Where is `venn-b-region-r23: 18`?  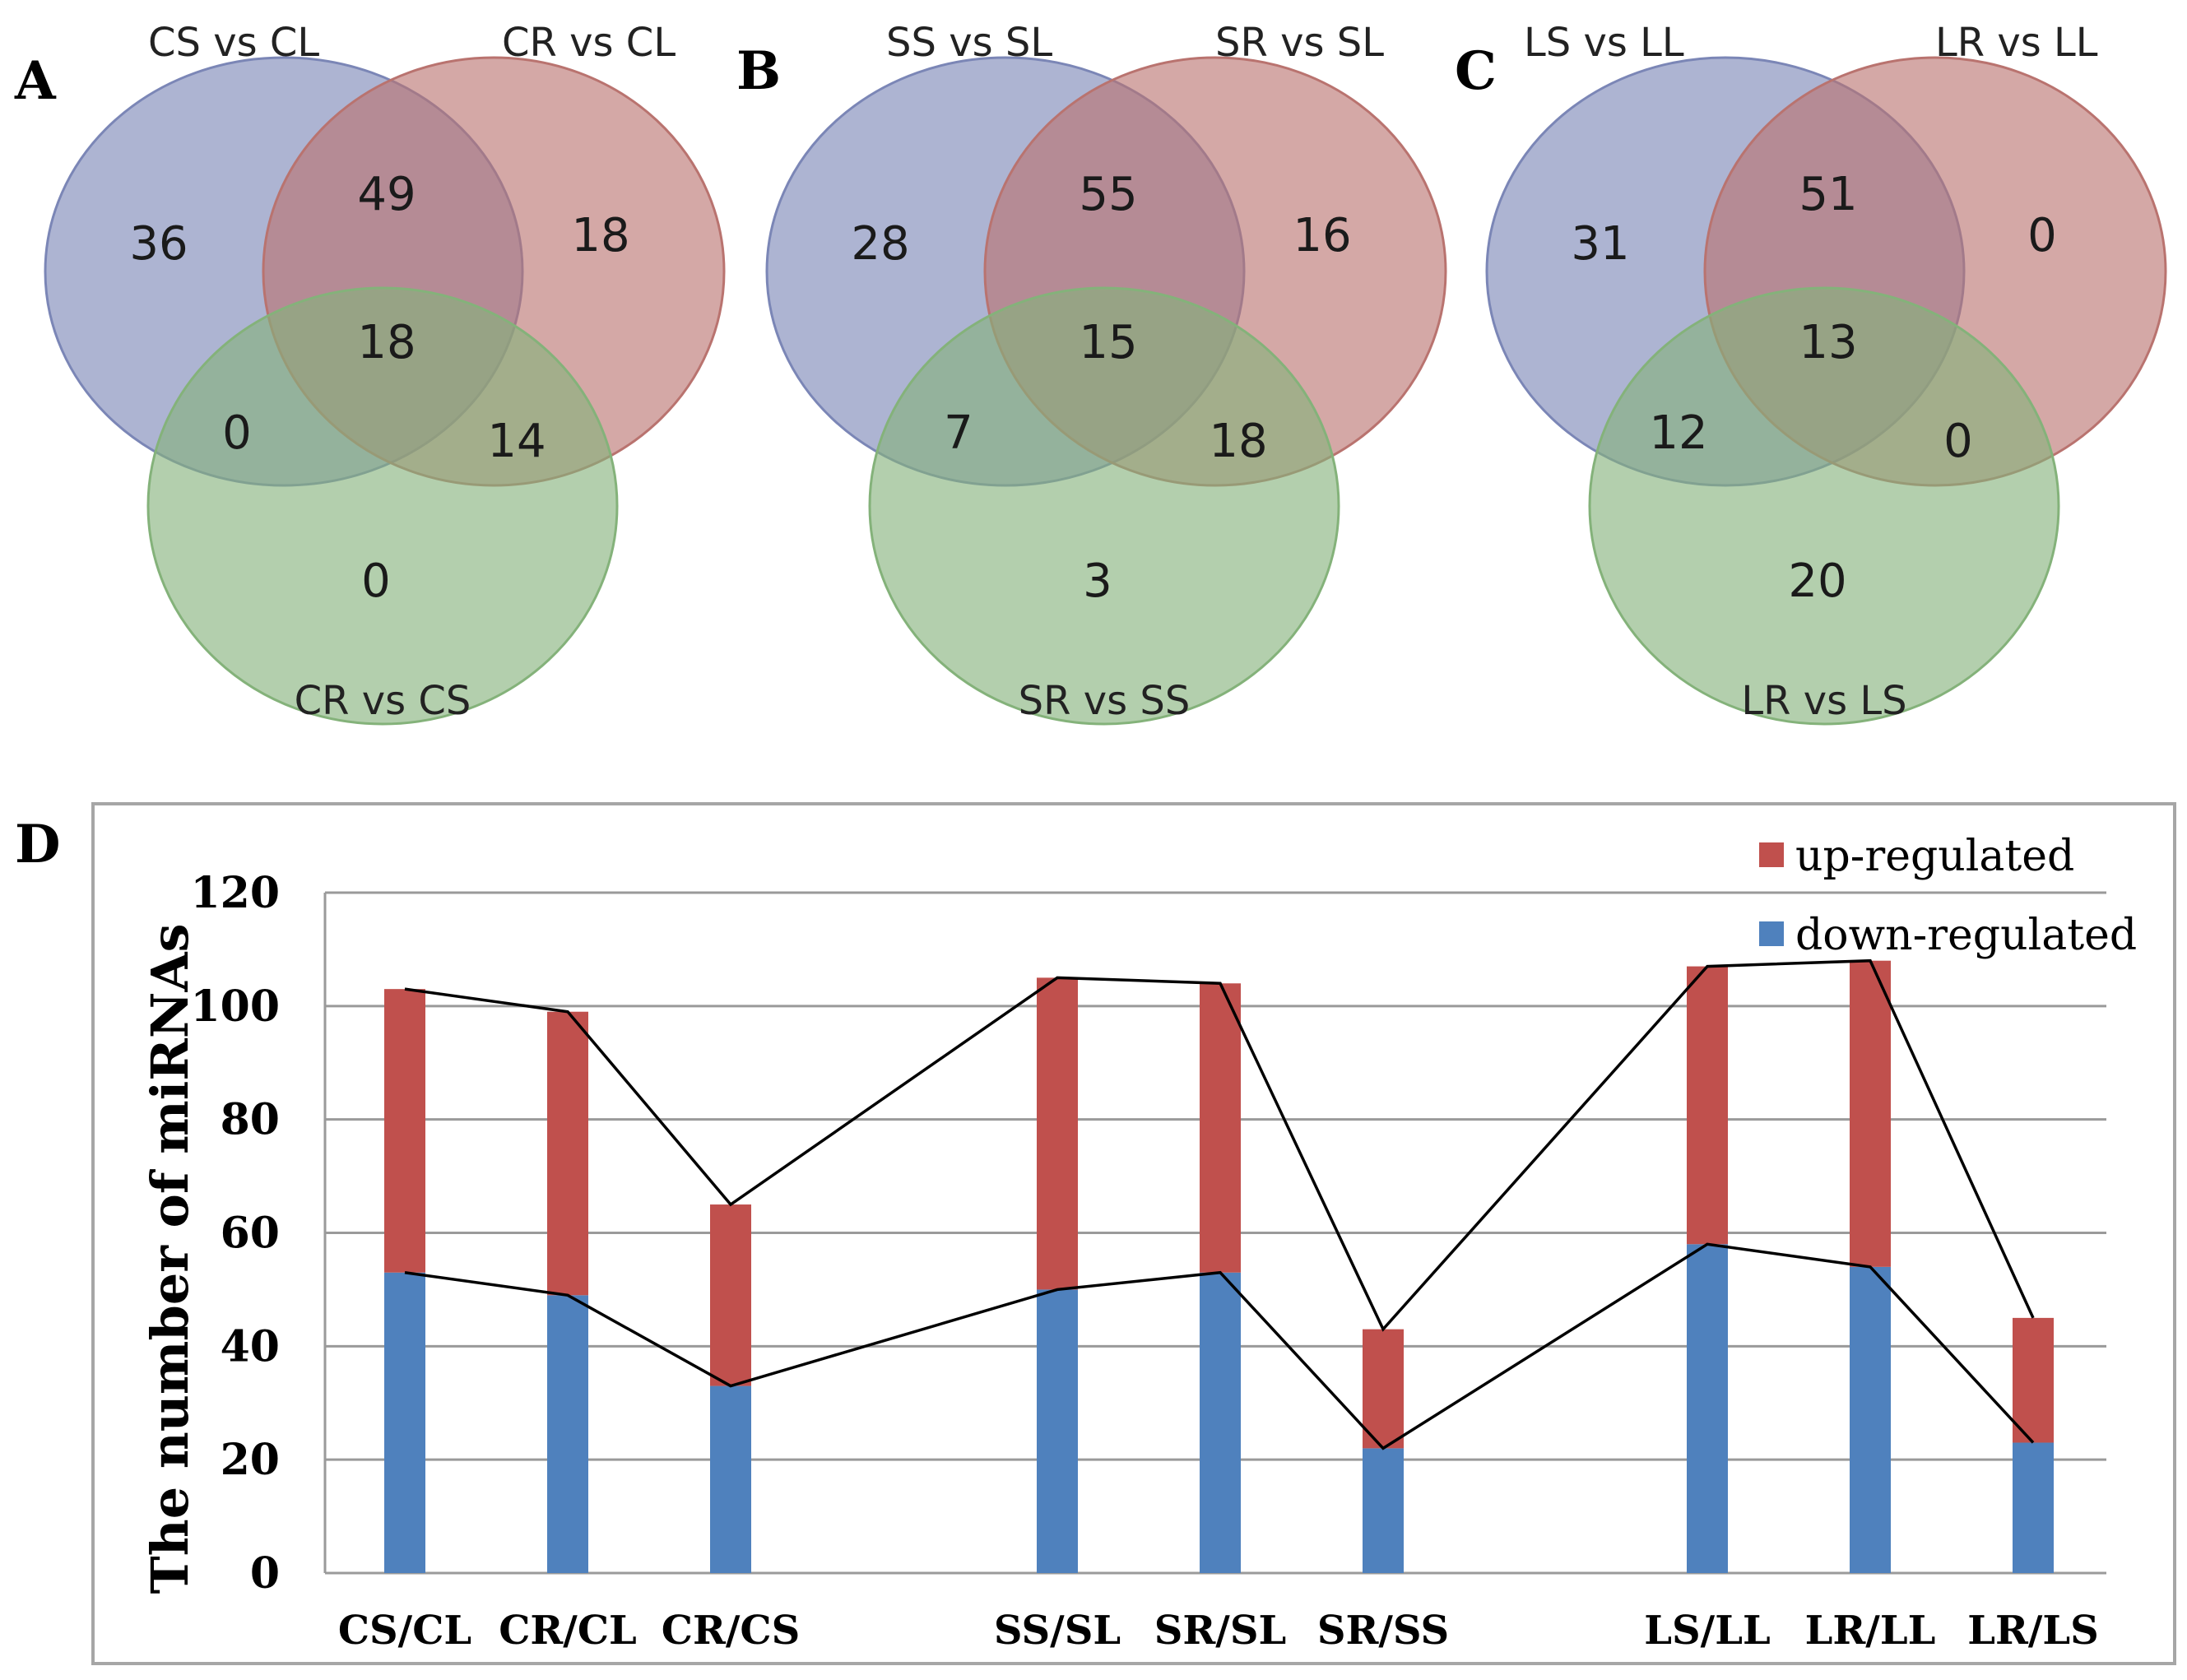 venn-b-region-r23: 18 is located at coordinates (1238, 441).